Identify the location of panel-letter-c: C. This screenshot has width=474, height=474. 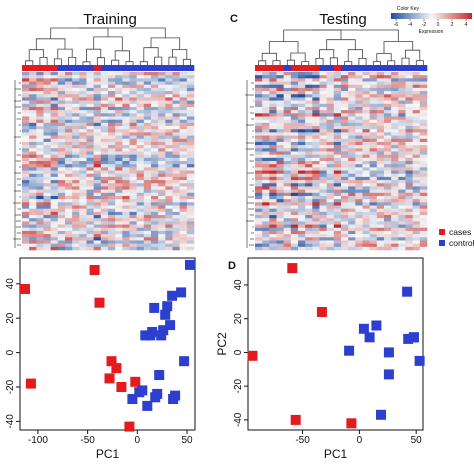
(234, 19).